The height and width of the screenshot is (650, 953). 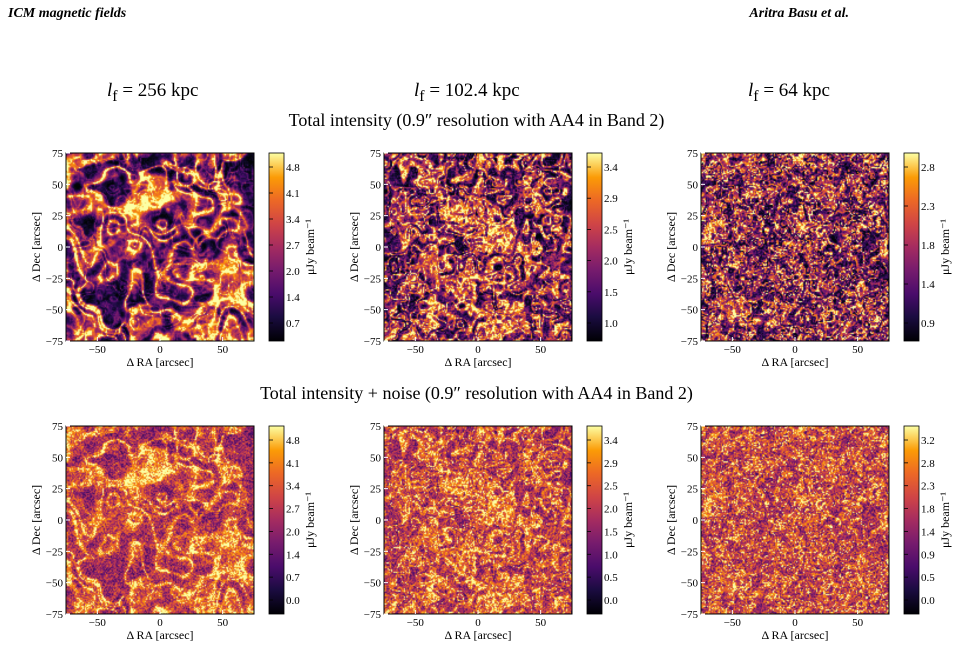 I want to click on colorbar-tick-label: 2.5, so click(x=611, y=230).